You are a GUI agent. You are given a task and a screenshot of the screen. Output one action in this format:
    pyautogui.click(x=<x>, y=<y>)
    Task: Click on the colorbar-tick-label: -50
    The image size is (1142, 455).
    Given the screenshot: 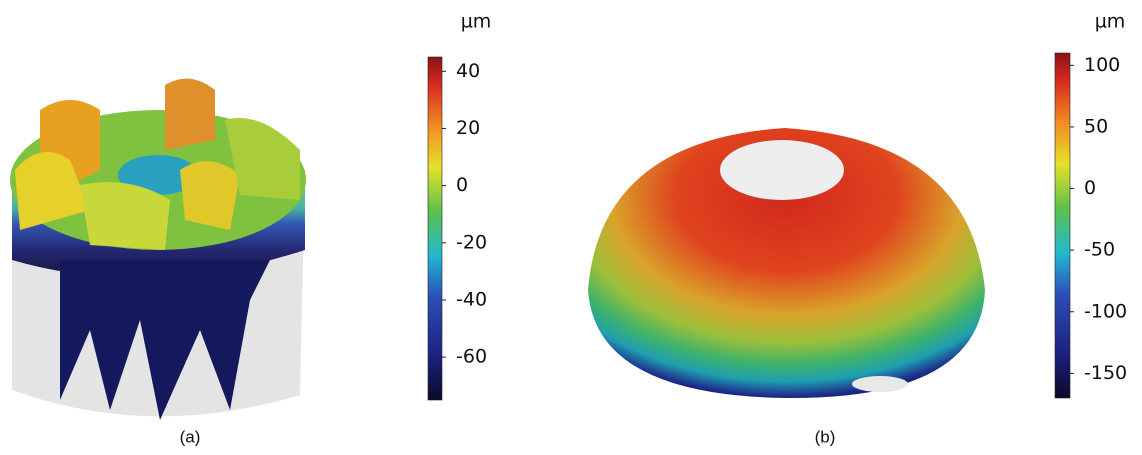 What is the action you would take?
    pyautogui.click(x=1099, y=250)
    